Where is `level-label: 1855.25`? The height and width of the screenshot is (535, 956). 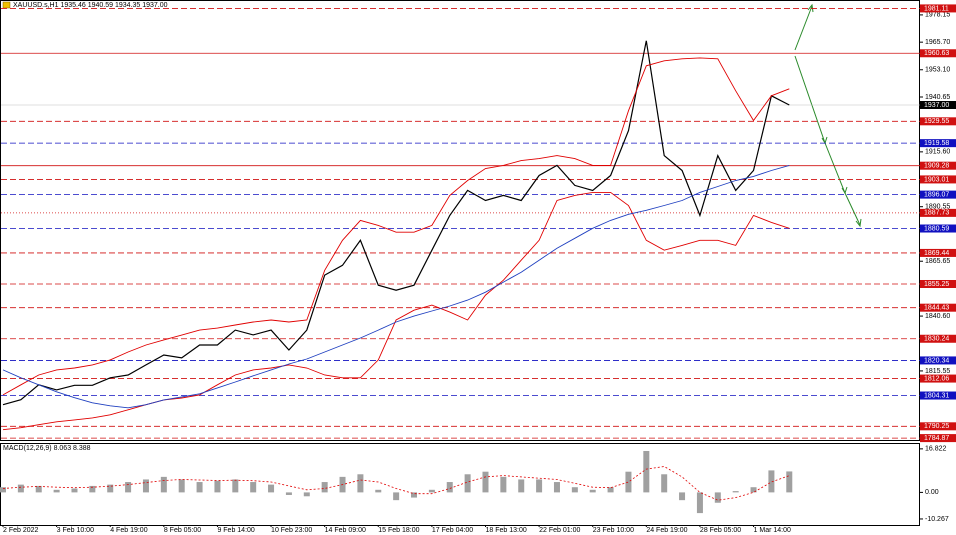 level-label: 1855.25 is located at coordinates (936, 284).